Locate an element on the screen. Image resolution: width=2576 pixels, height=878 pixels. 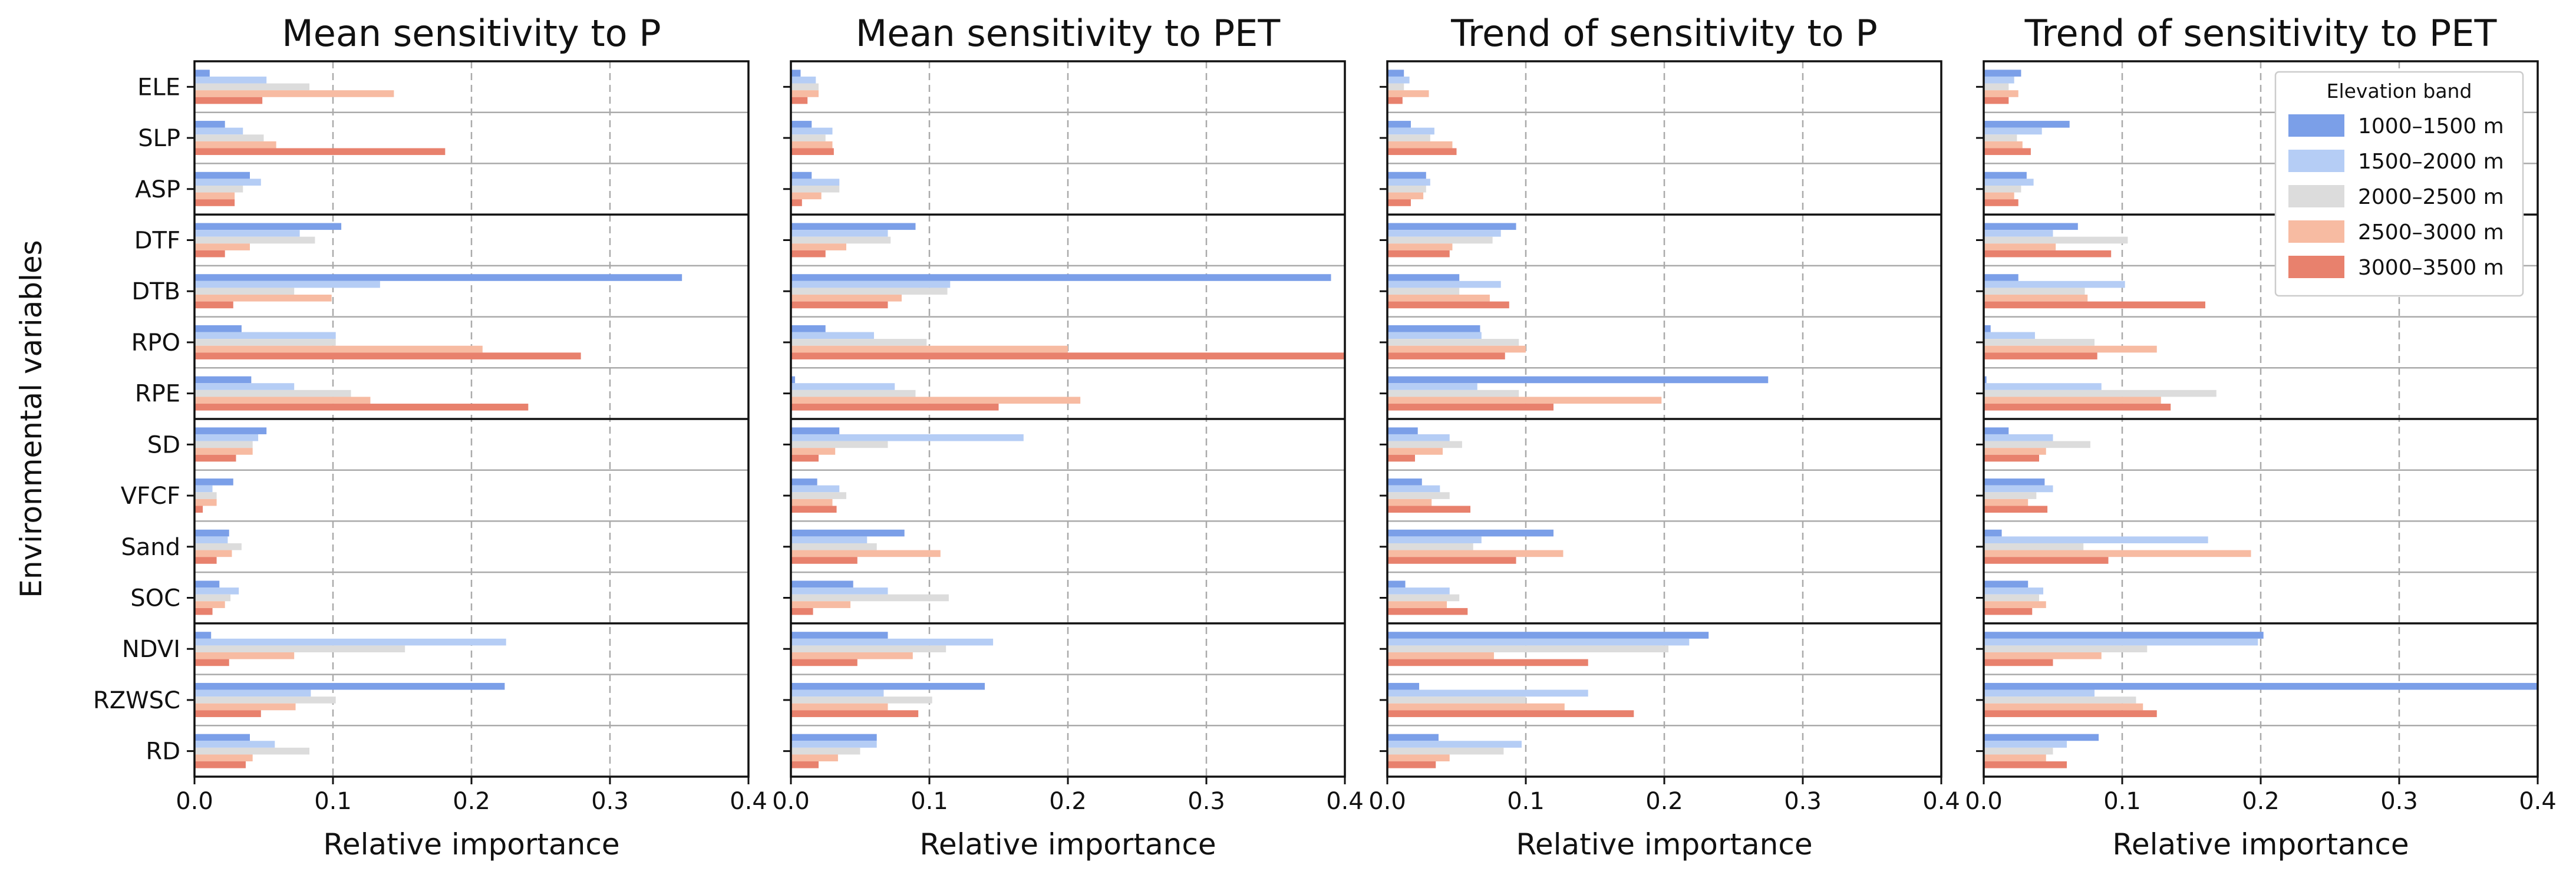
bar-p2-dtf-s3 is located at coordinates (841, 240).